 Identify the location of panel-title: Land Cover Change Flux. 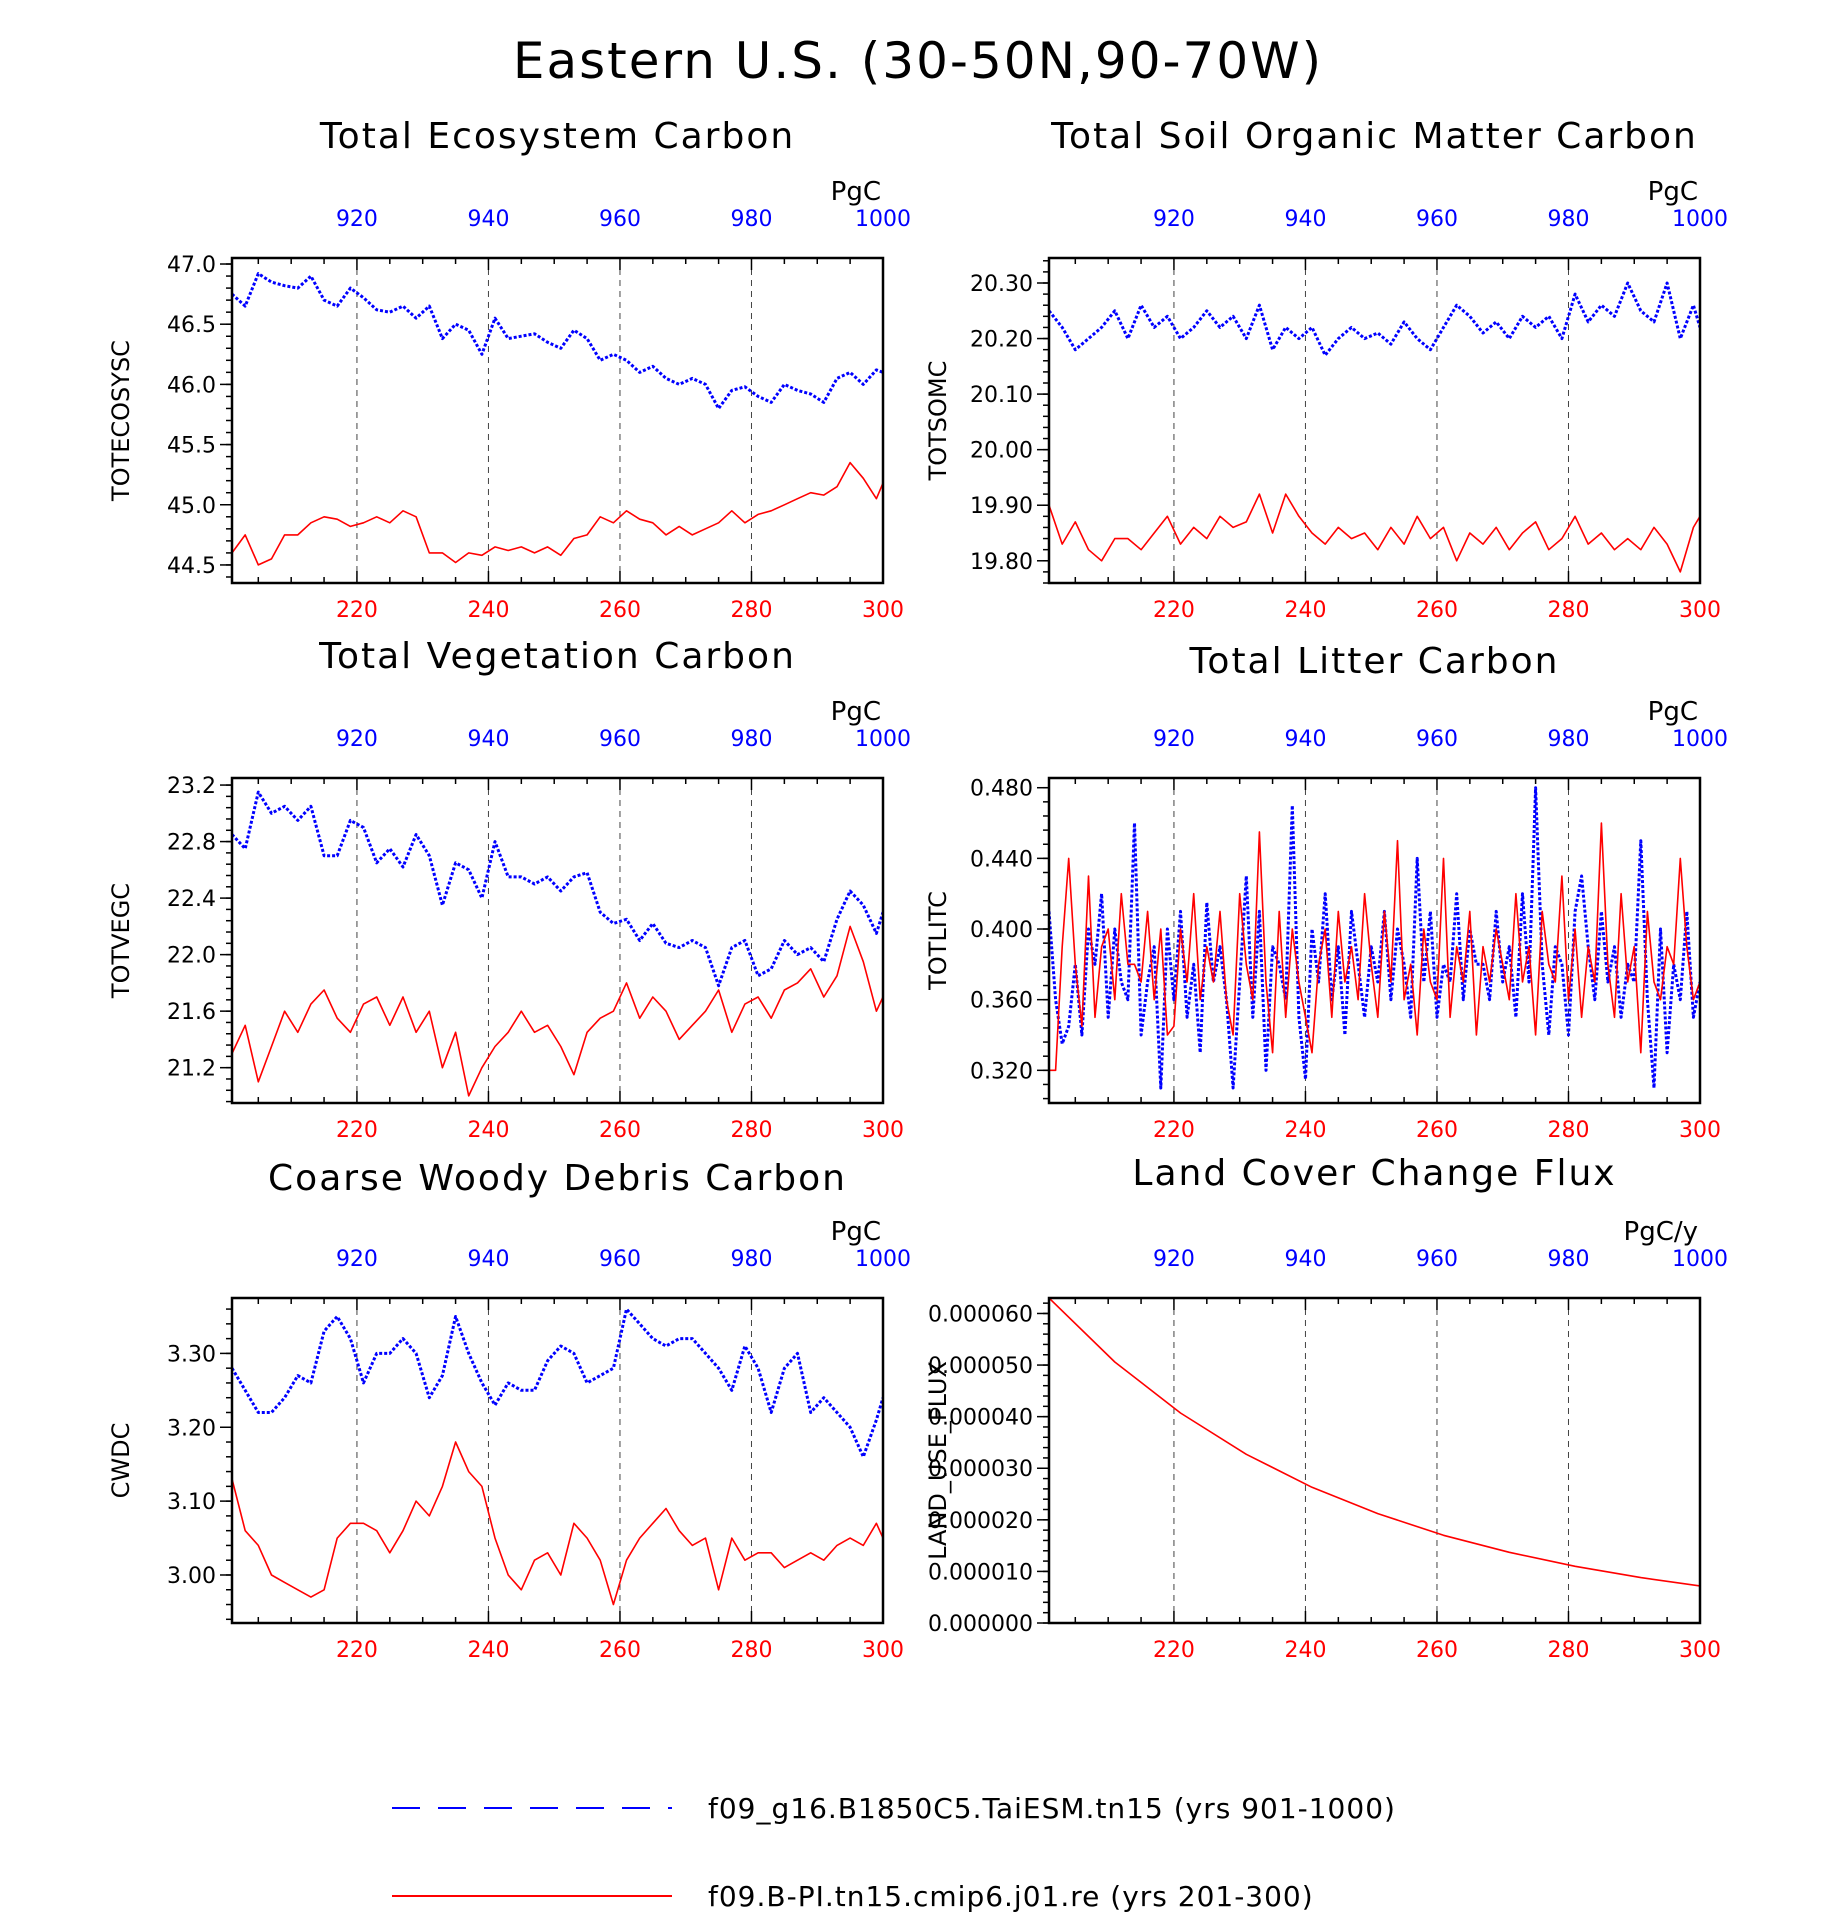
(1374, 1173).